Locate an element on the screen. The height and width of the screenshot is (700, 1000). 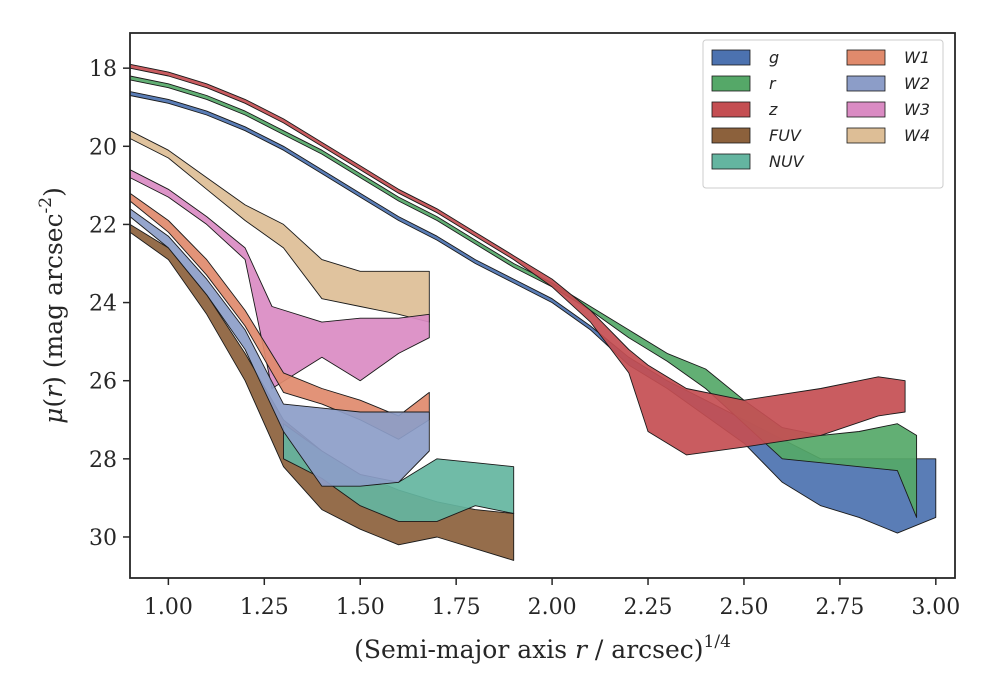
y-axis-label: μ(r) (mag arcsec-2) is located at coordinates (52, 305).